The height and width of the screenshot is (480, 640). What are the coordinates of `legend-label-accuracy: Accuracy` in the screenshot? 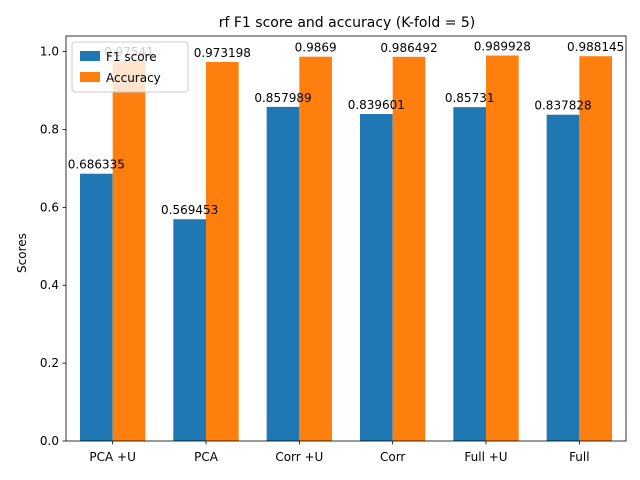 It's located at (133, 78).